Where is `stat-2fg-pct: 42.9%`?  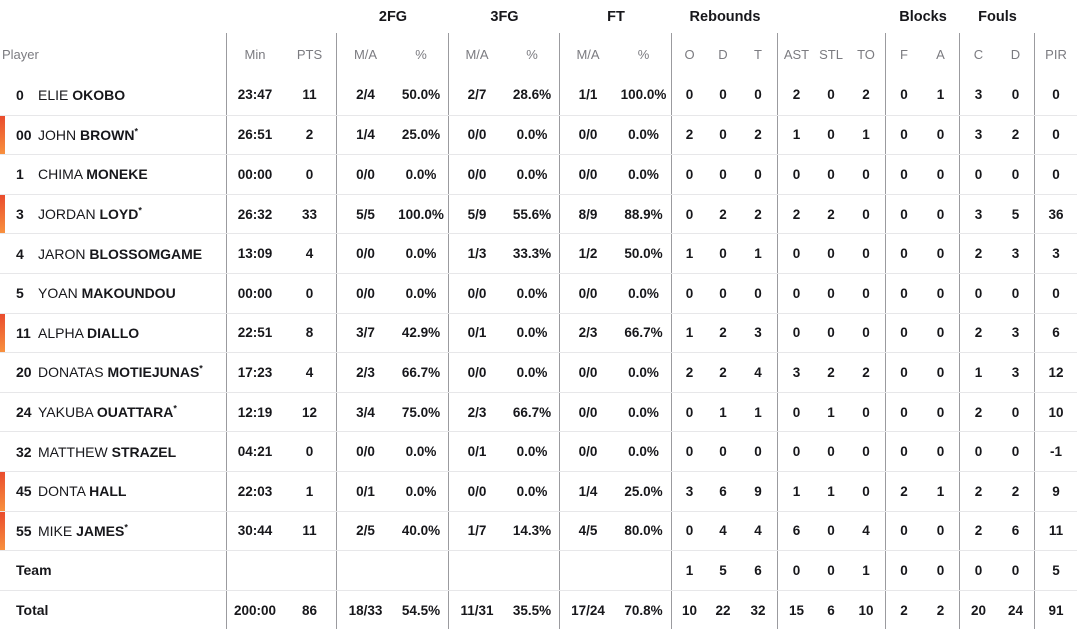
stat-2fg-pct: 42.9% is located at coordinates (421, 333).